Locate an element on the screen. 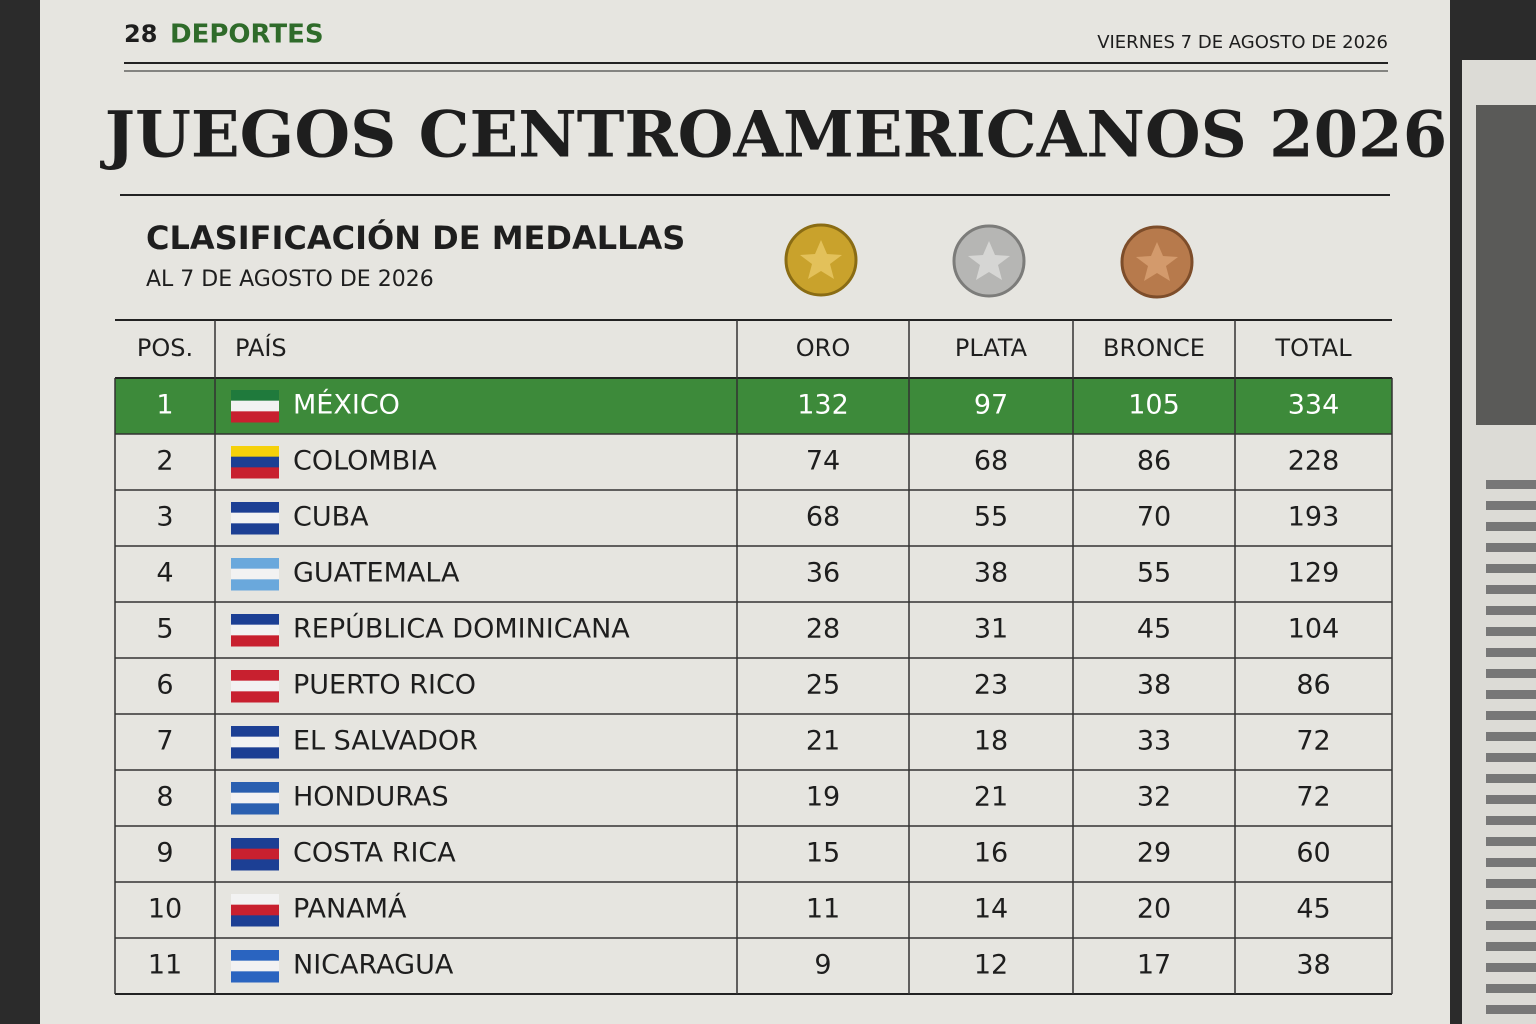 This screenshot has height=1024, width=1536. photo is located at coordinates (1506, 265).